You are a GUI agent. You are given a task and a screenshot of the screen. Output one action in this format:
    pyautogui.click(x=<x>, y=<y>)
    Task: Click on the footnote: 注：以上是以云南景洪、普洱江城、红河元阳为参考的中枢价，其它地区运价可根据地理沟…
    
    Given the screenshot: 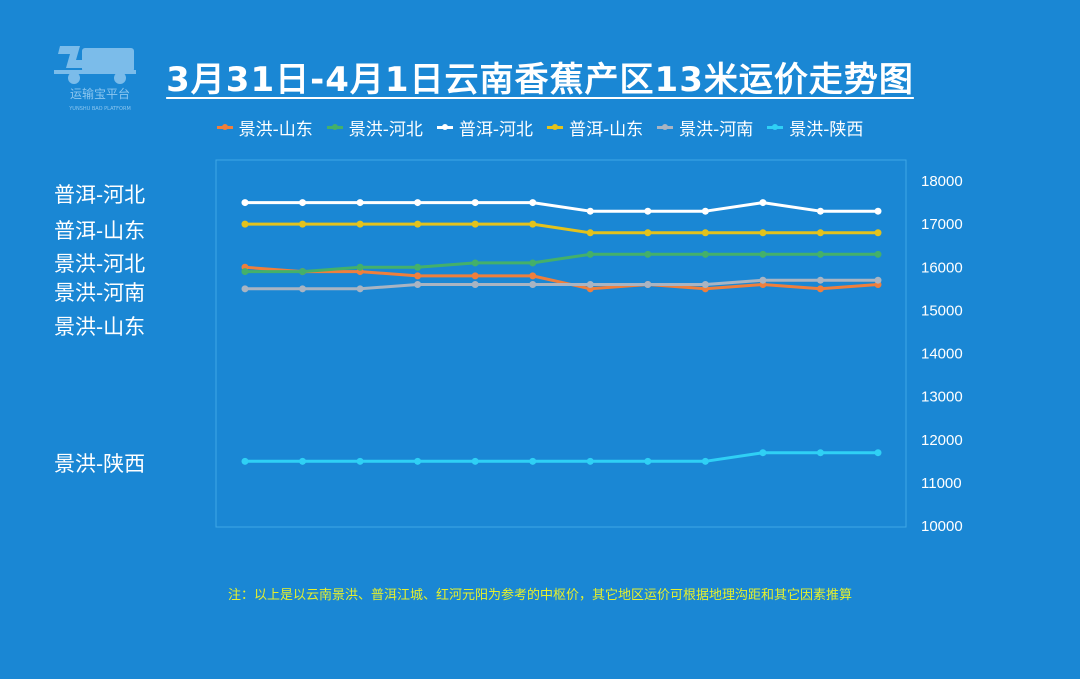 What is the action you would take?
    pyautogui.click(x=539, y=595)
    